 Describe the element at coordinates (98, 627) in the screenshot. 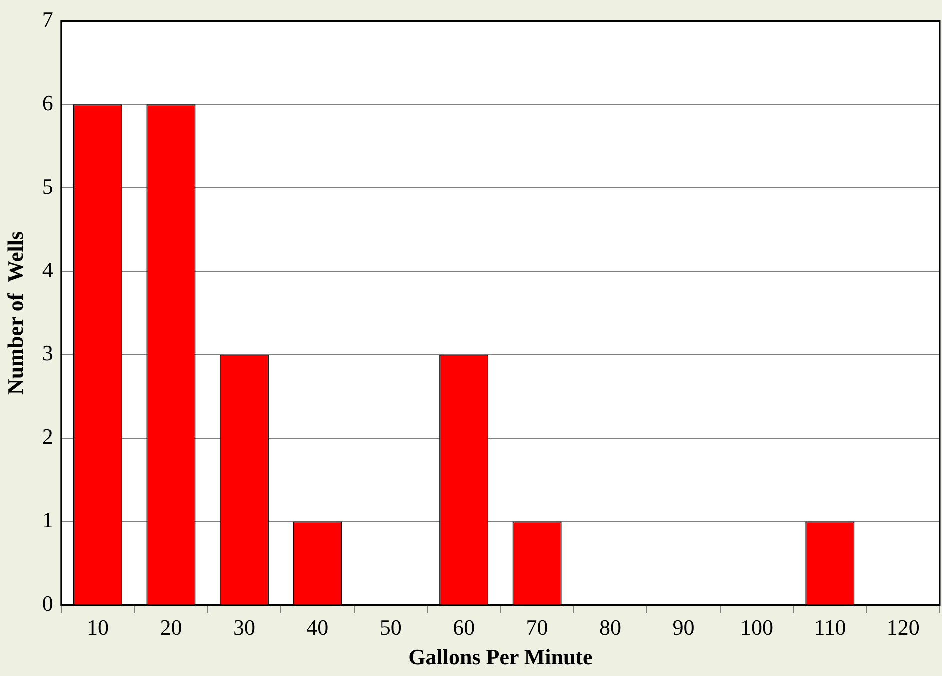

I see `x-tick-label: 10` at that location.